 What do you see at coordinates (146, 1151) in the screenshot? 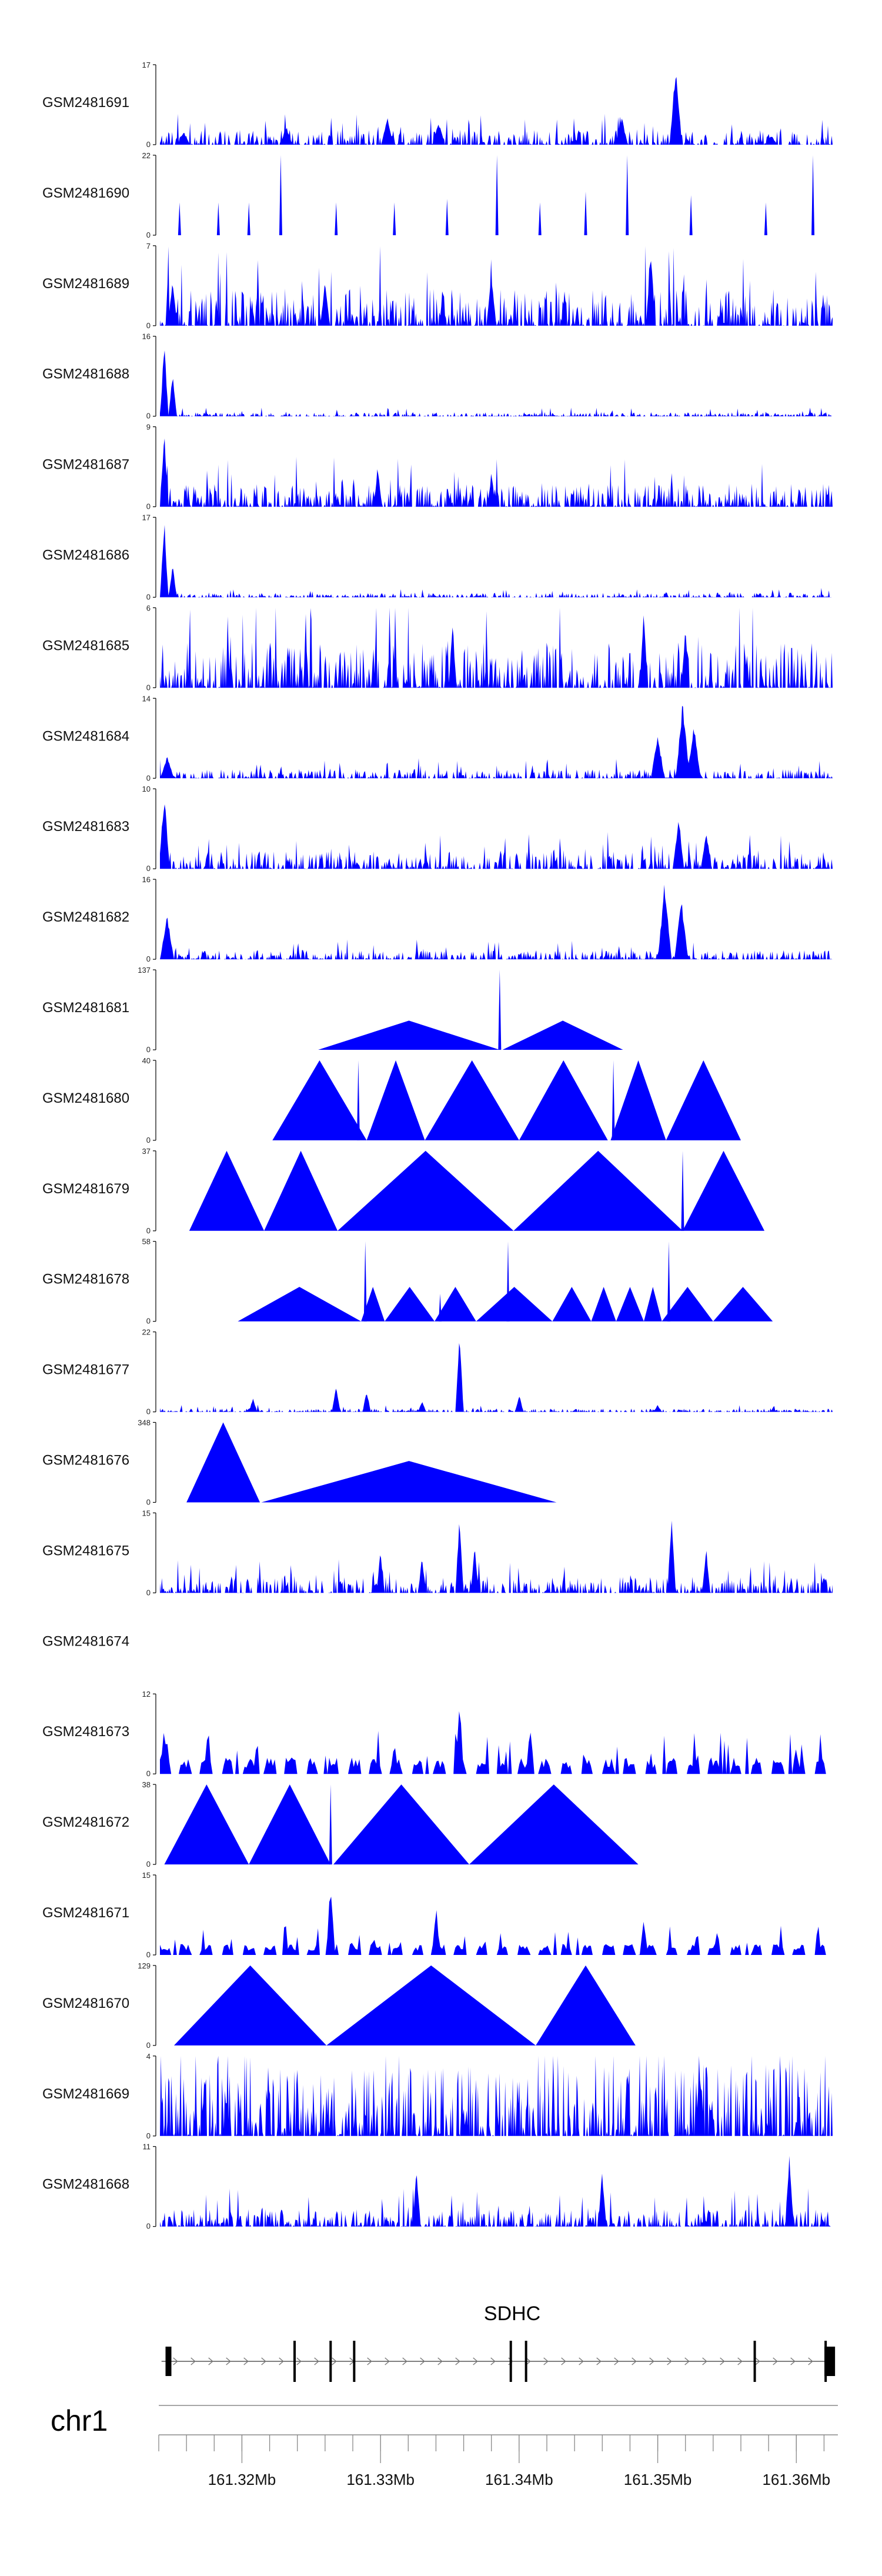
I see `y-tick-label-max: 37` at bounding box center [146, 1151].